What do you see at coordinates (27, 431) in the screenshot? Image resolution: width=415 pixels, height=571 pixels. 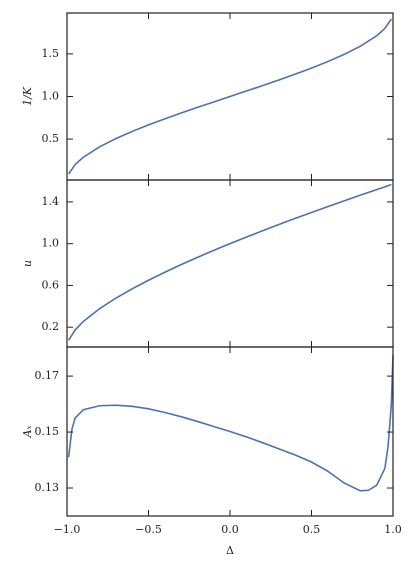 I see `y-axis-label: Aₓ` at bounding box center [27, 431].